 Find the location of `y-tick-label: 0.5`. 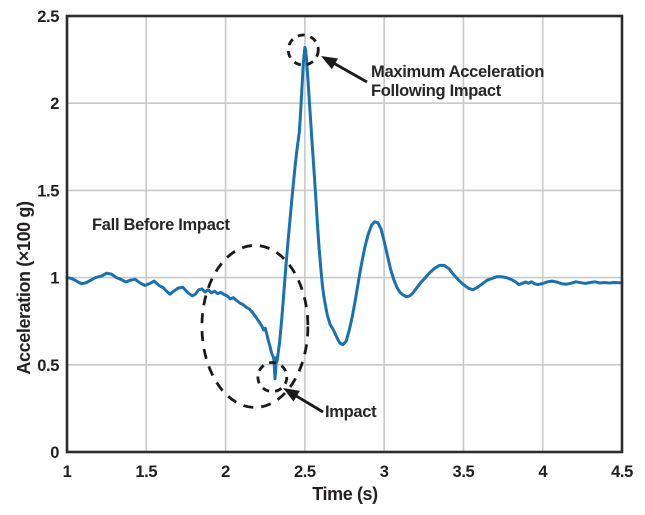

y-tick-label: 0.5 is located at coordinates (48, 366).